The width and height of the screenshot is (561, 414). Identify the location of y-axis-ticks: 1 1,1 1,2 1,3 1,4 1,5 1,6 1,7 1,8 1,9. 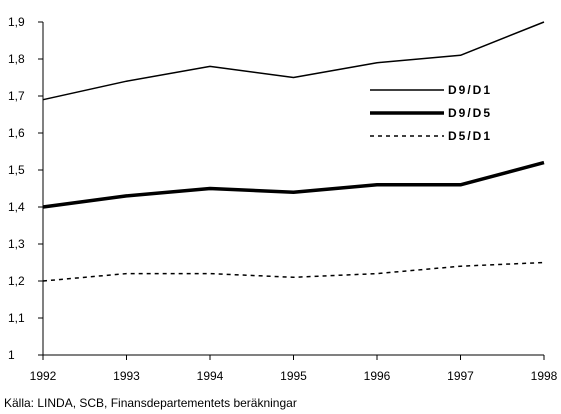
(25, 188).